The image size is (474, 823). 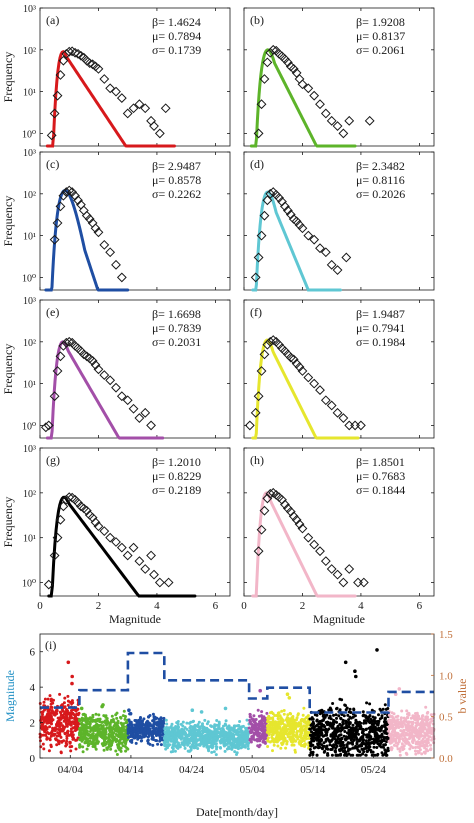 I want to click on y-tick-label: 10³, so click(x=29, y=153).